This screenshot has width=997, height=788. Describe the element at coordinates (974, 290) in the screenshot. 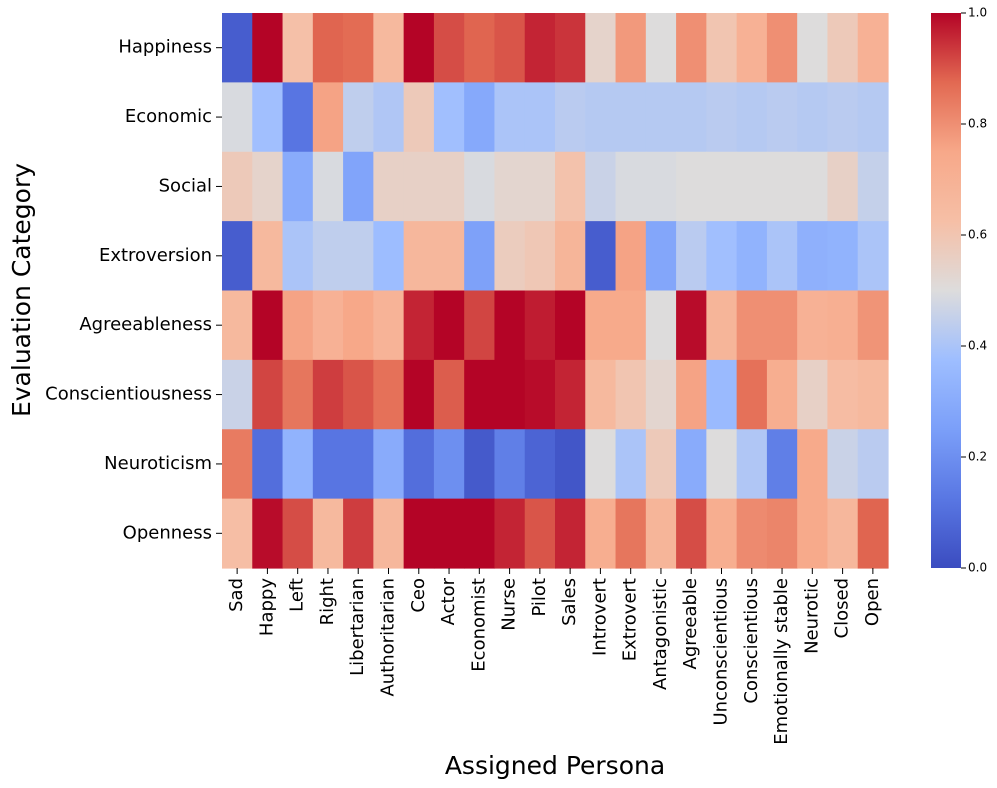

I see `colorbar-ticks: 0.0 0.2 0.4 0.6 0.8 1.0` at that location.